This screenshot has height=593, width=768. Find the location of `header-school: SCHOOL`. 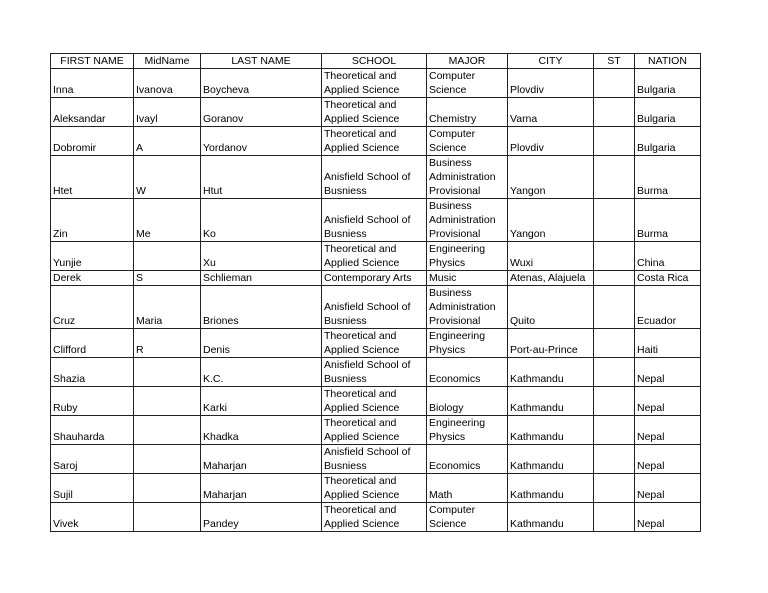

header-school: SCHOOL is located at coordinates (374, 61).